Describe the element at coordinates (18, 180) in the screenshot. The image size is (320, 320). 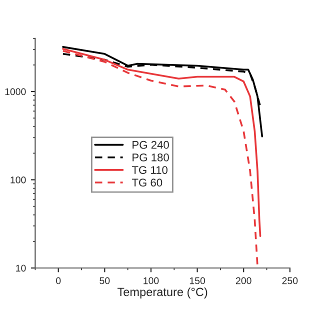
I see `y-tick-label: 100` at that location.